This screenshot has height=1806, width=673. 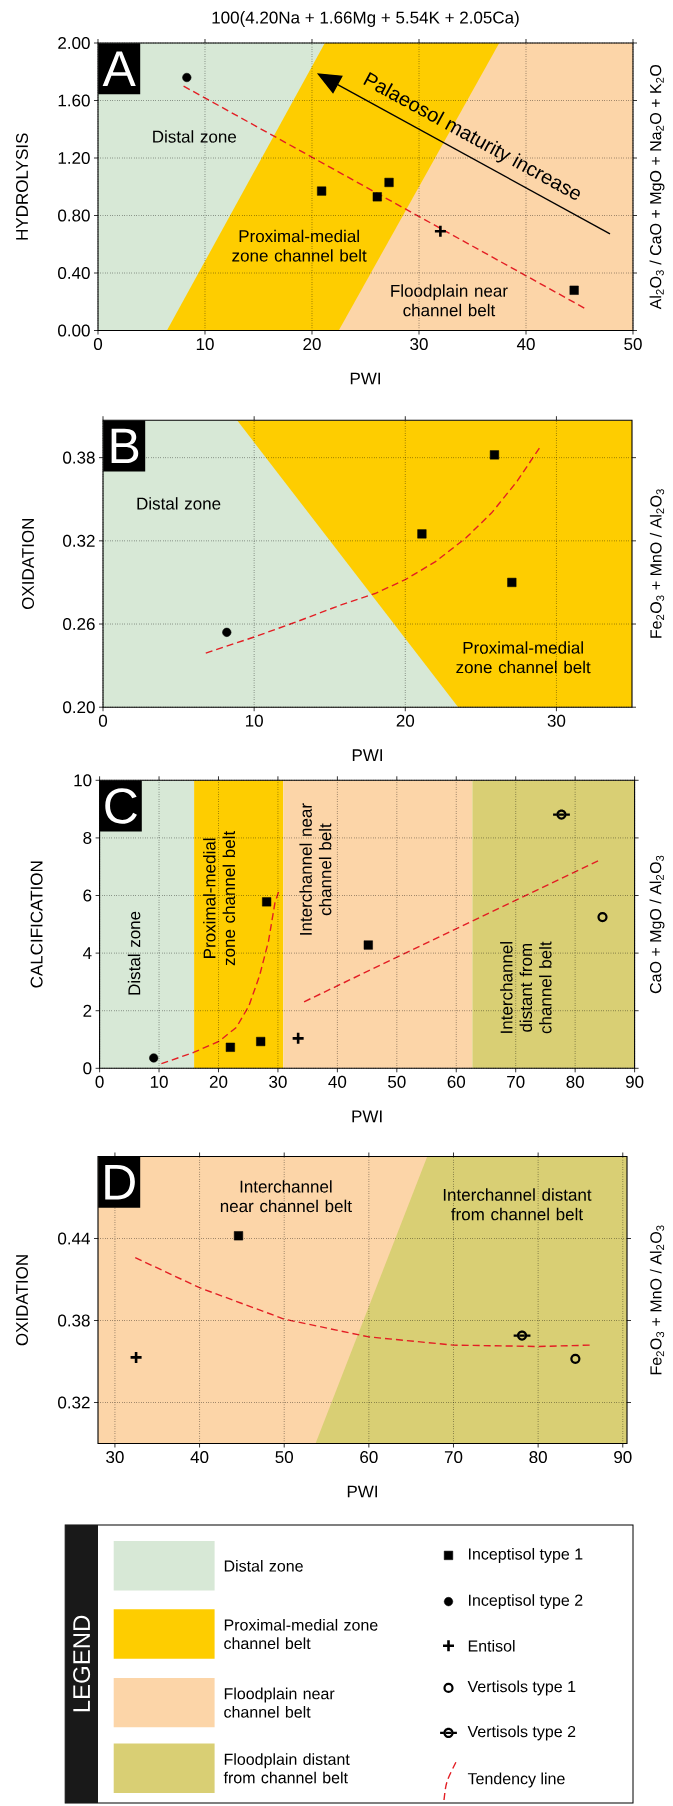 I want to click on annotation: A, so click(x=119, y=68).